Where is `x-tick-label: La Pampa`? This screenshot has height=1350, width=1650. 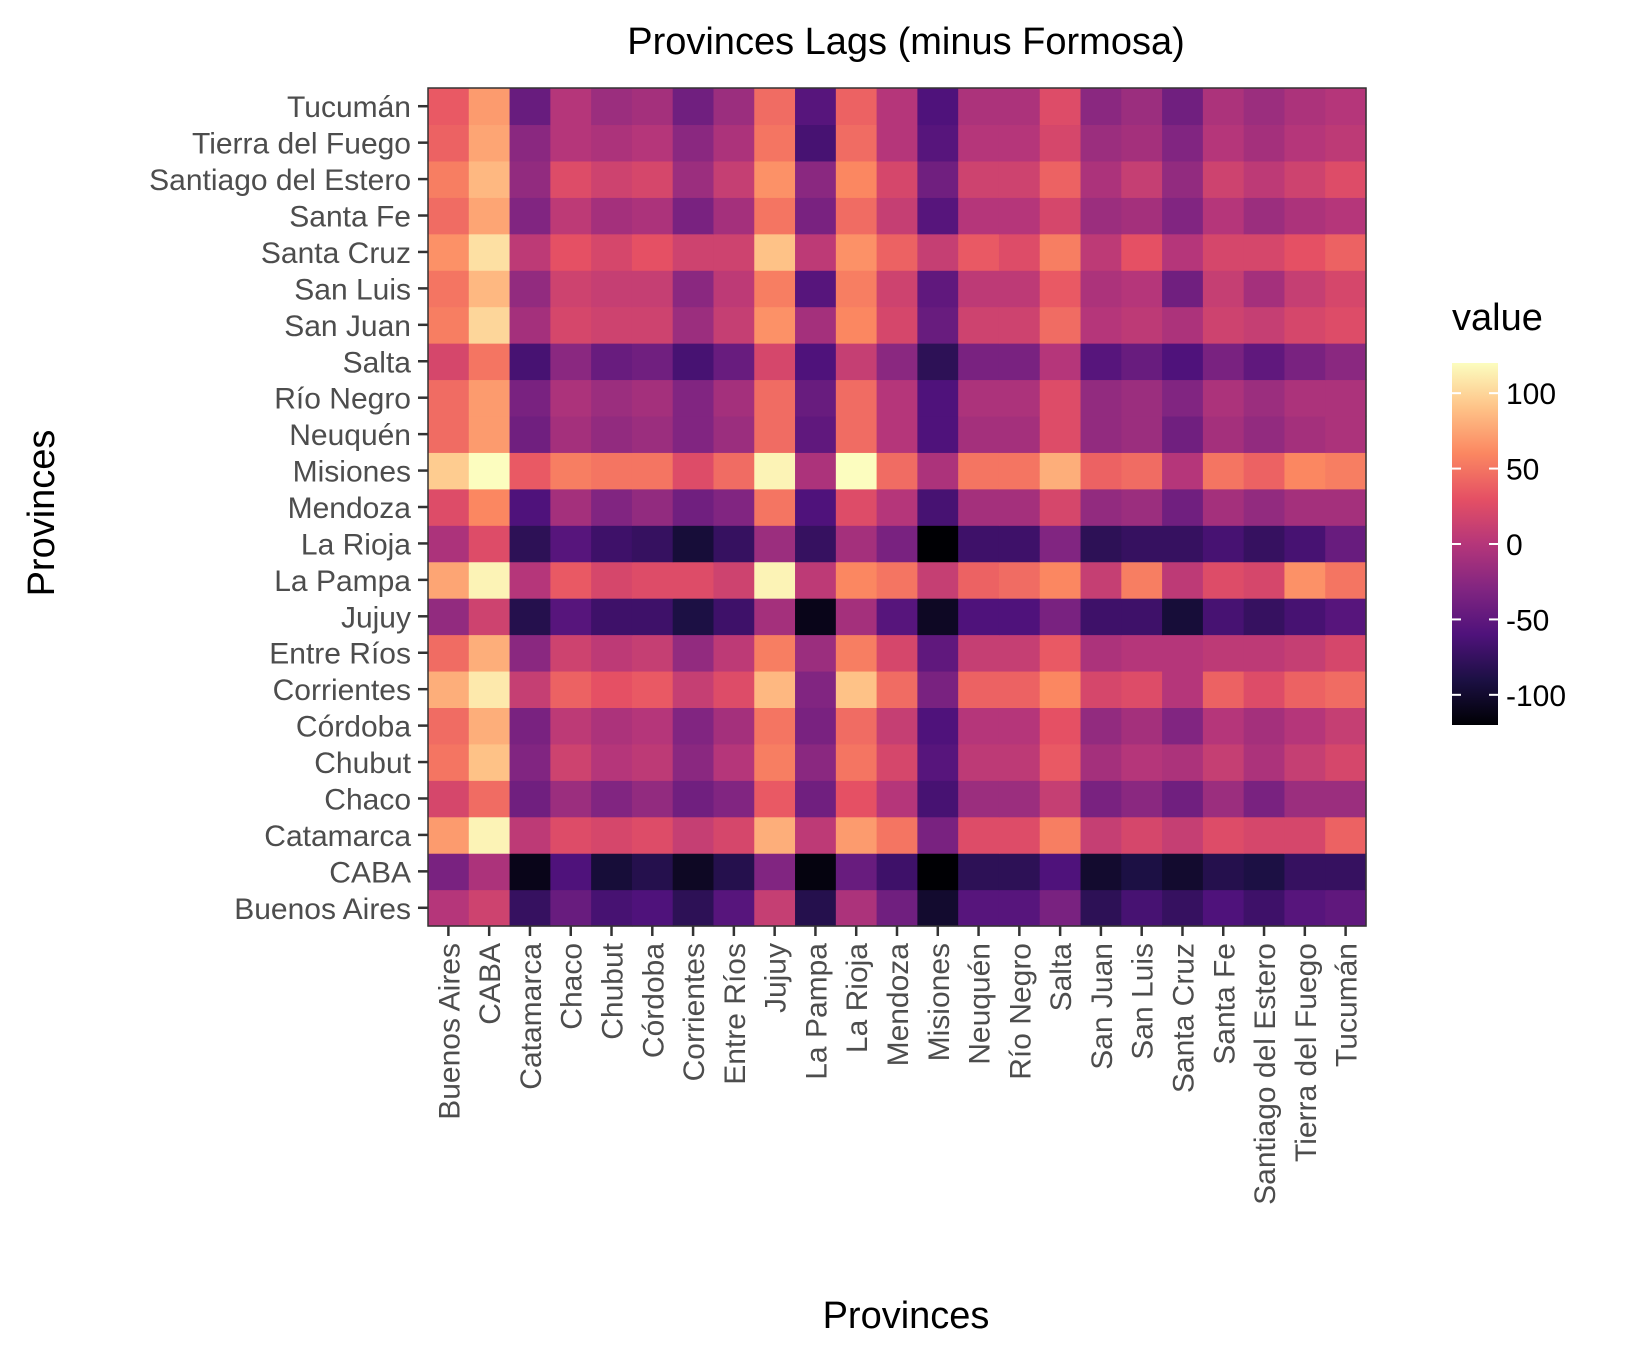
x-tick-label: La Pampa is located at coordinates (816, 1011).